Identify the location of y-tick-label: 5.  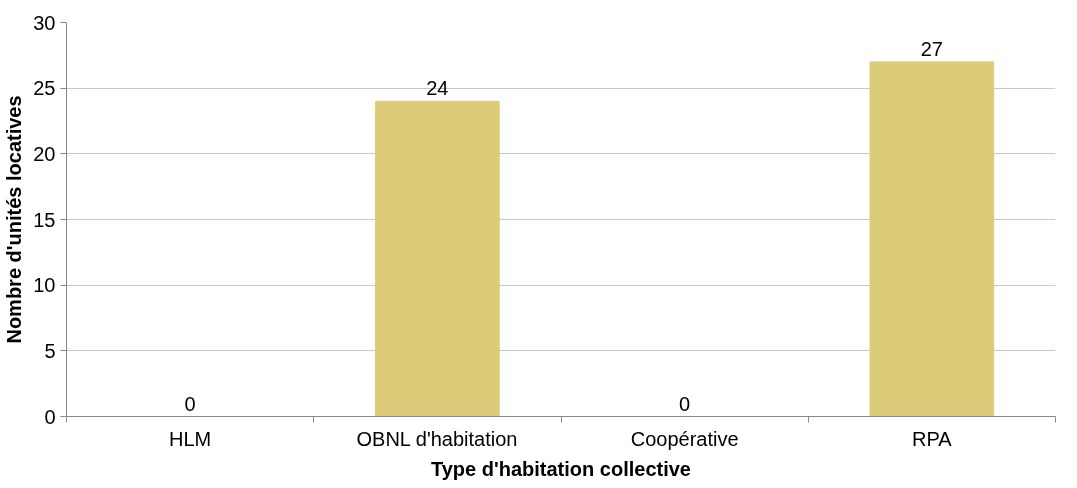
(50, 350).